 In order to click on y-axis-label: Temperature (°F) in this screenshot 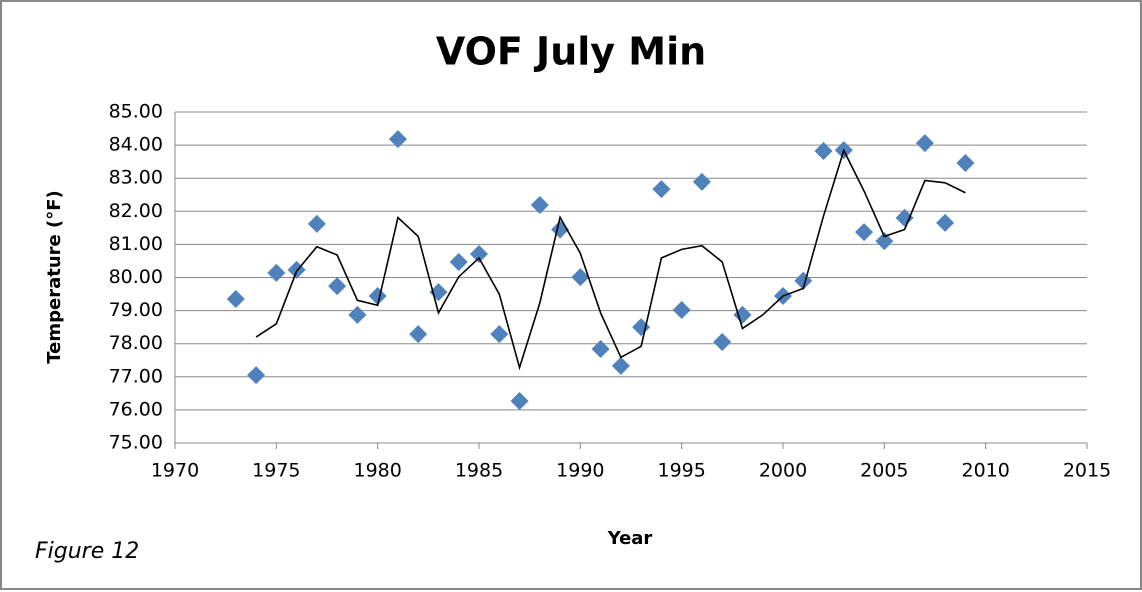, I will do `click(54, 277)`.